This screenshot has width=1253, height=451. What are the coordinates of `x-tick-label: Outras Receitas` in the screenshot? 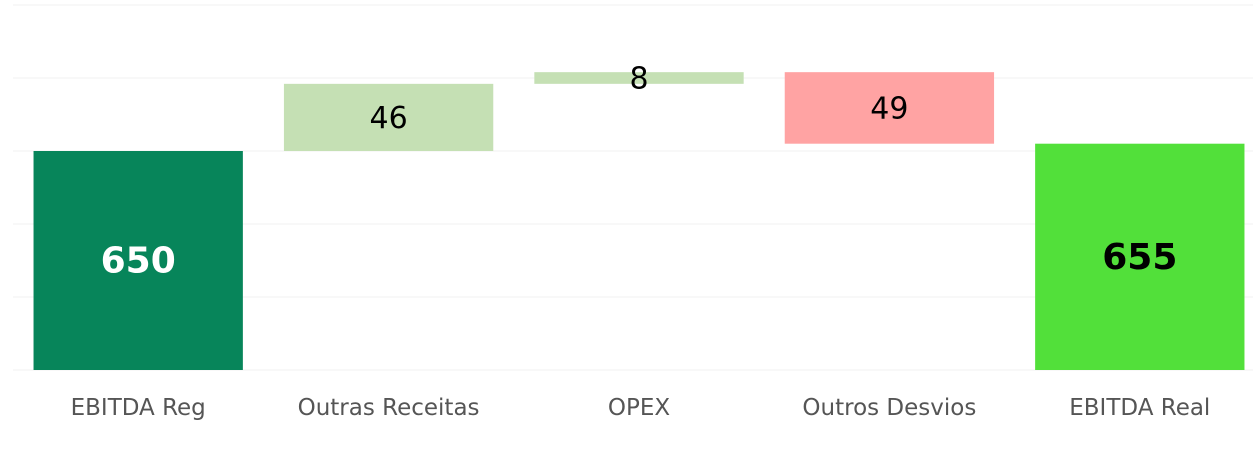 It's located at (388, 408).